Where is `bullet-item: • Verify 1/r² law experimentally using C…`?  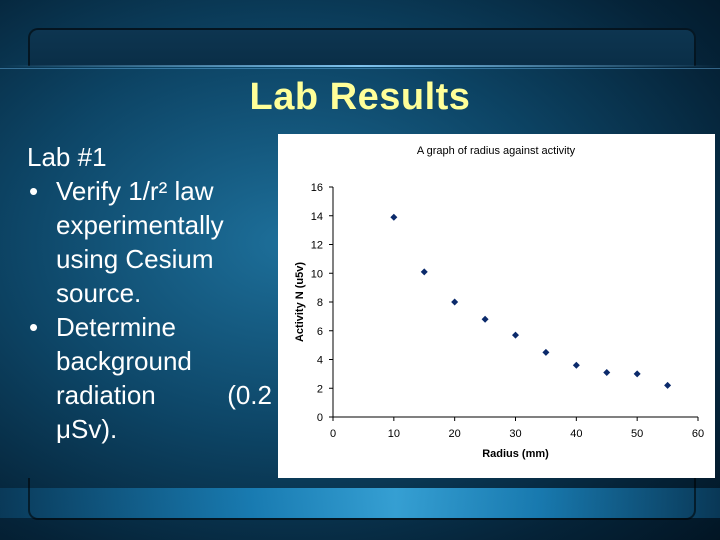 bullet-item: • Verify 1/r² law experimentally using C… is located at coordinates (149, 242).